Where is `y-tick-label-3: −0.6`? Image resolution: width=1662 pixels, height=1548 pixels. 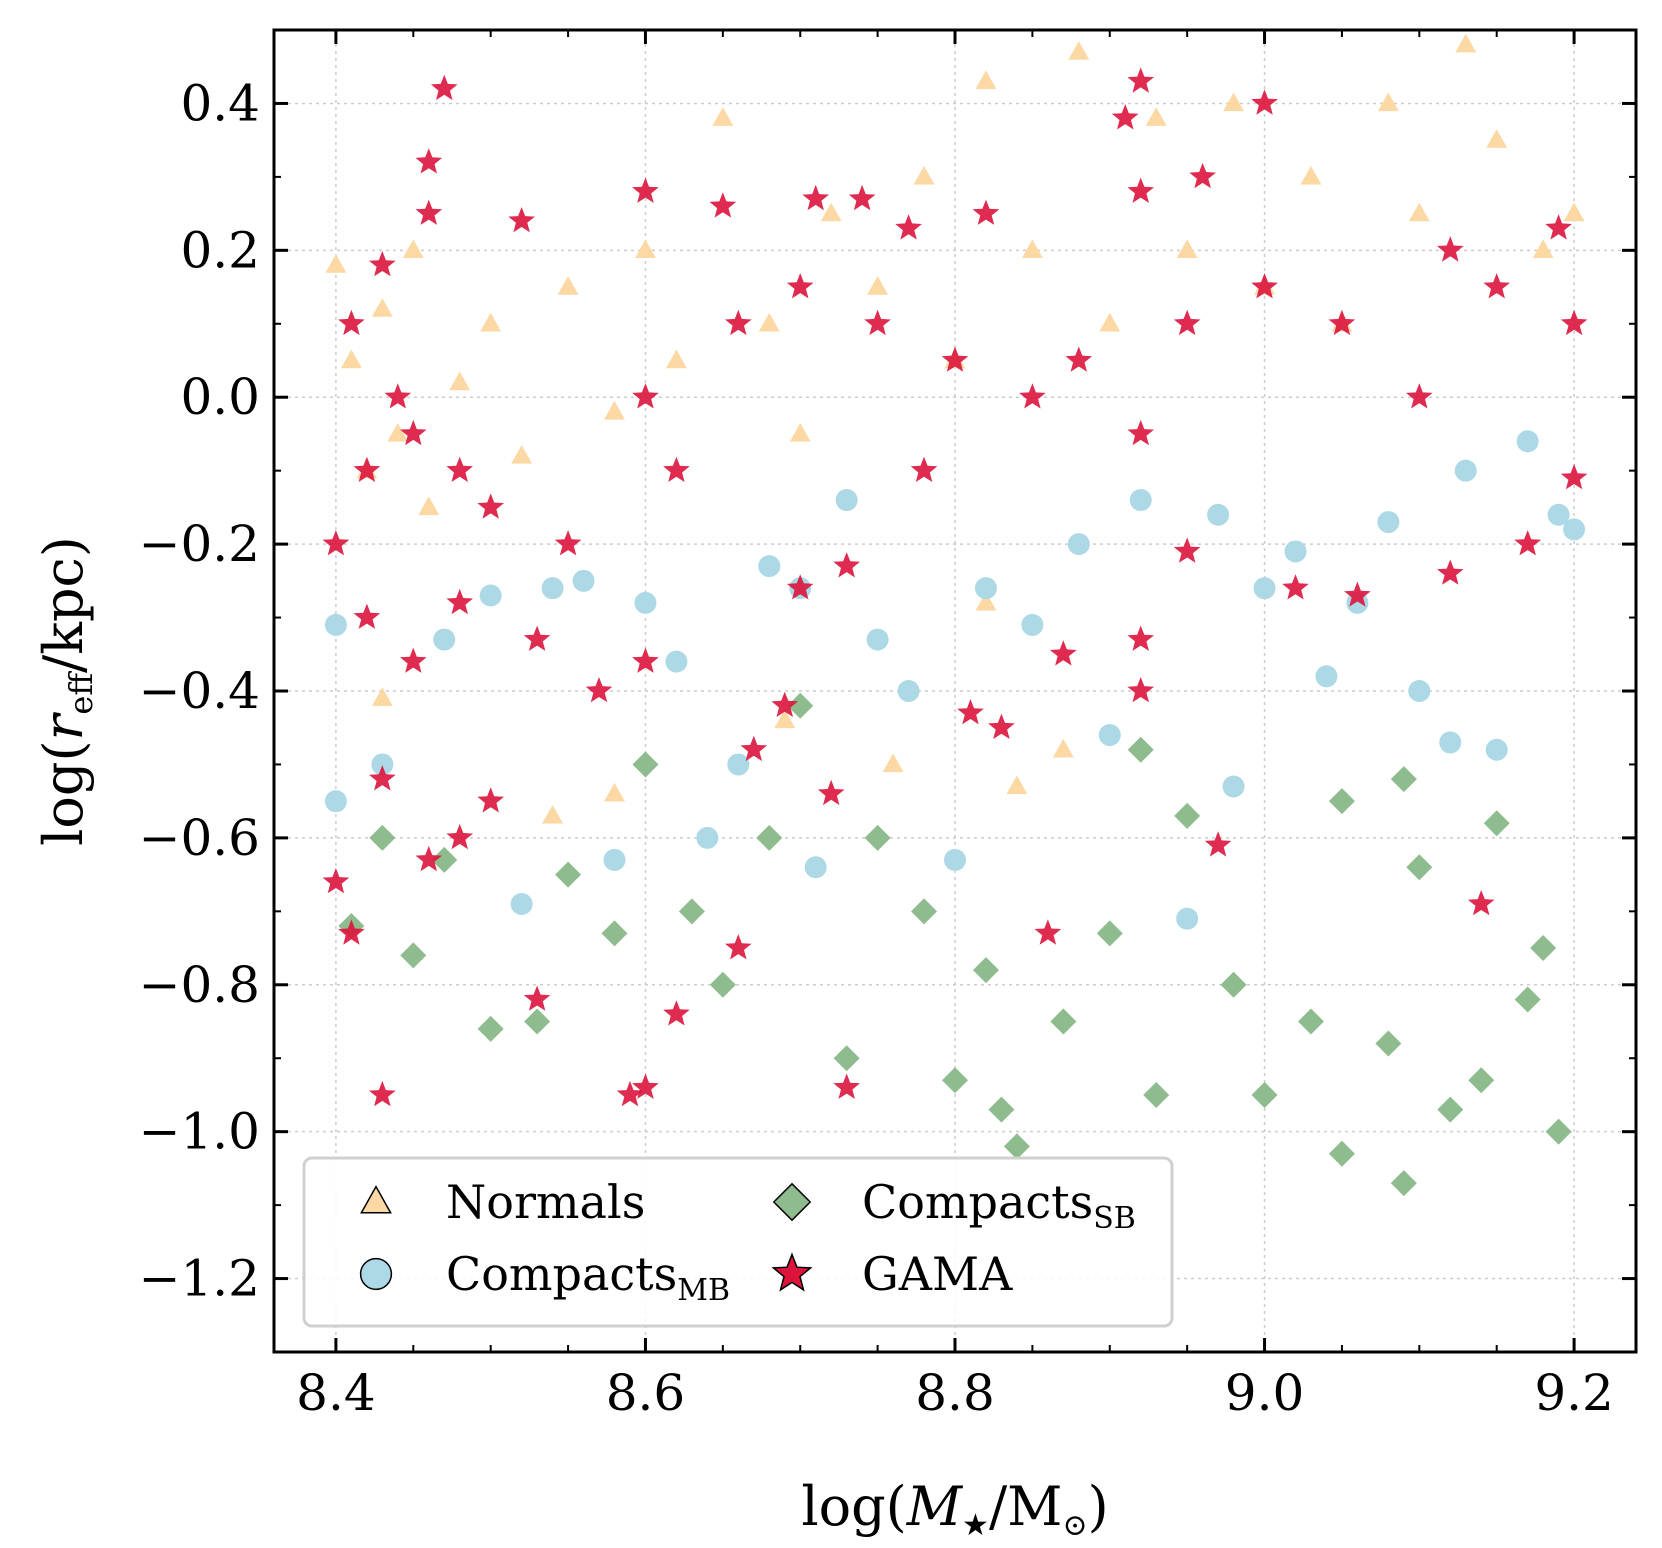
y-tick-label-3: −0.6 is located at coordinates (199, 838).